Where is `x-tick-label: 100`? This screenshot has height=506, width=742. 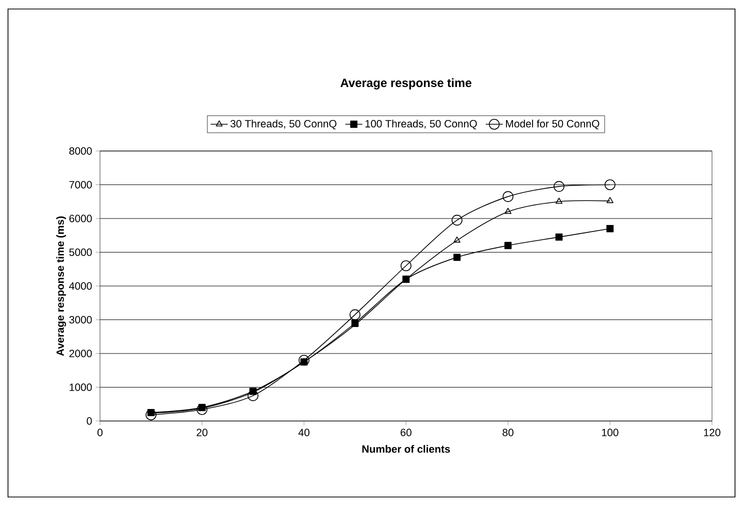 x-tick-label: 100 is located at coordinates (610, 432).